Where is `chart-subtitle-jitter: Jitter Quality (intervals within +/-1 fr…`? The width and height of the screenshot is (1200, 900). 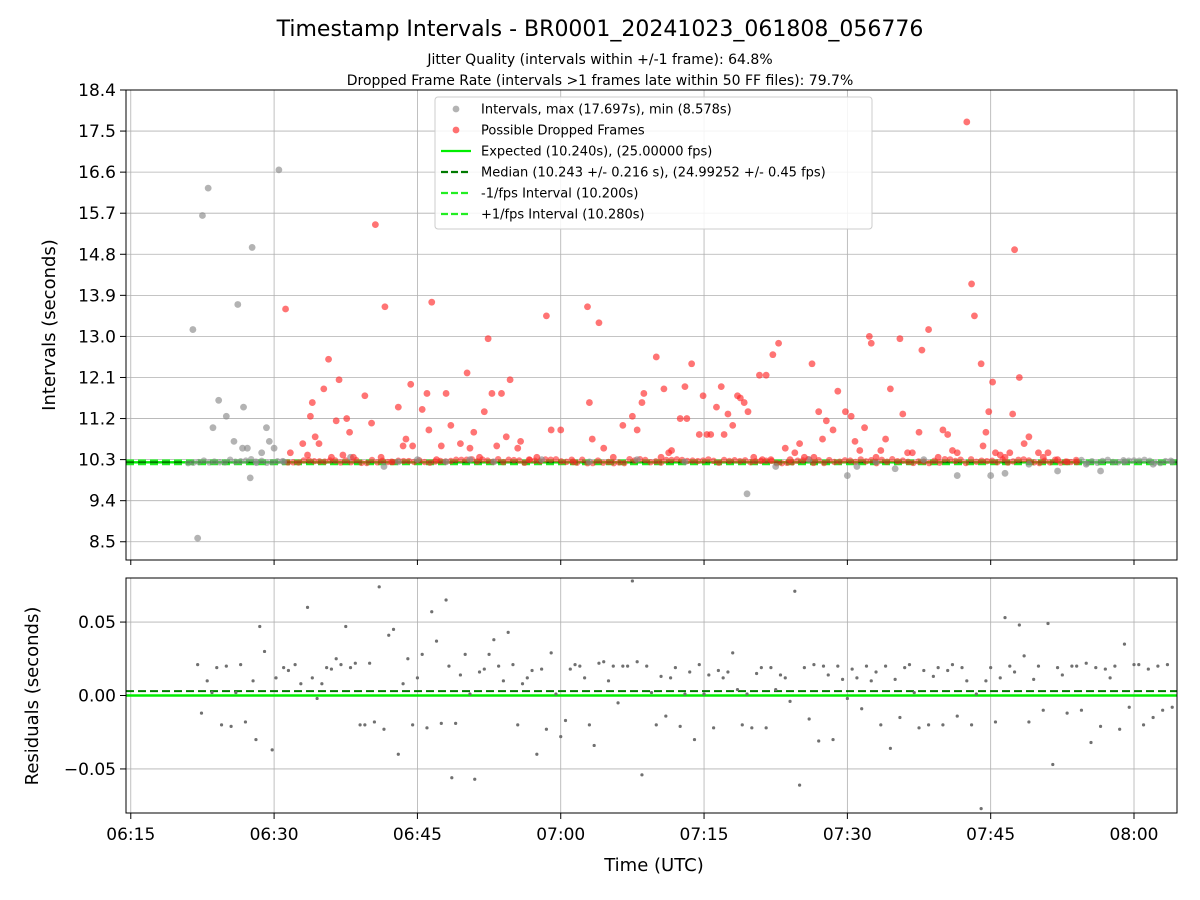 chart-subtitle-jitter: Jitter Quality (intervals within +/-1 fr… is located at coordinates (599, 60).